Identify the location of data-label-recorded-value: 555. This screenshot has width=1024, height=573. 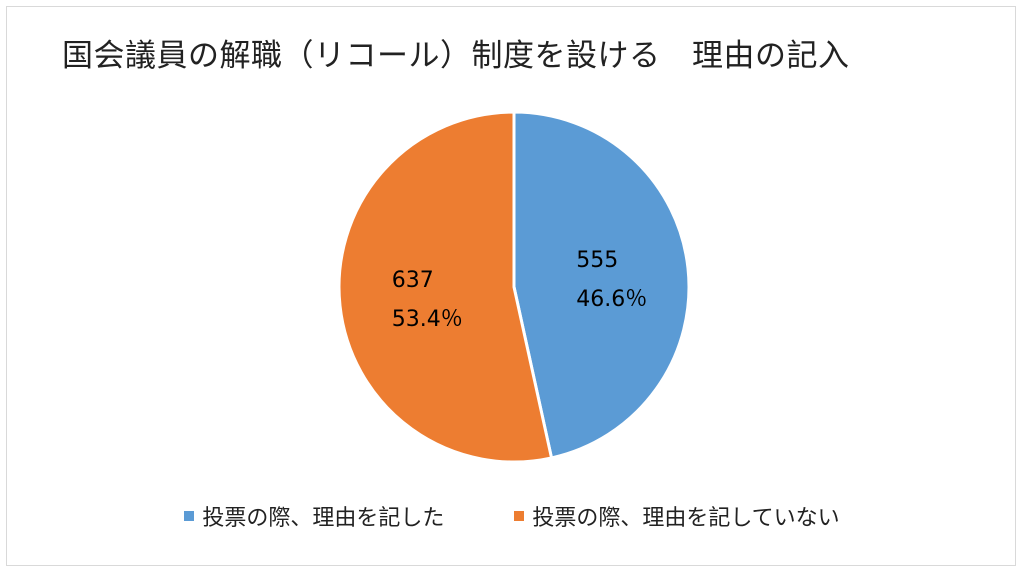
(597, 260).